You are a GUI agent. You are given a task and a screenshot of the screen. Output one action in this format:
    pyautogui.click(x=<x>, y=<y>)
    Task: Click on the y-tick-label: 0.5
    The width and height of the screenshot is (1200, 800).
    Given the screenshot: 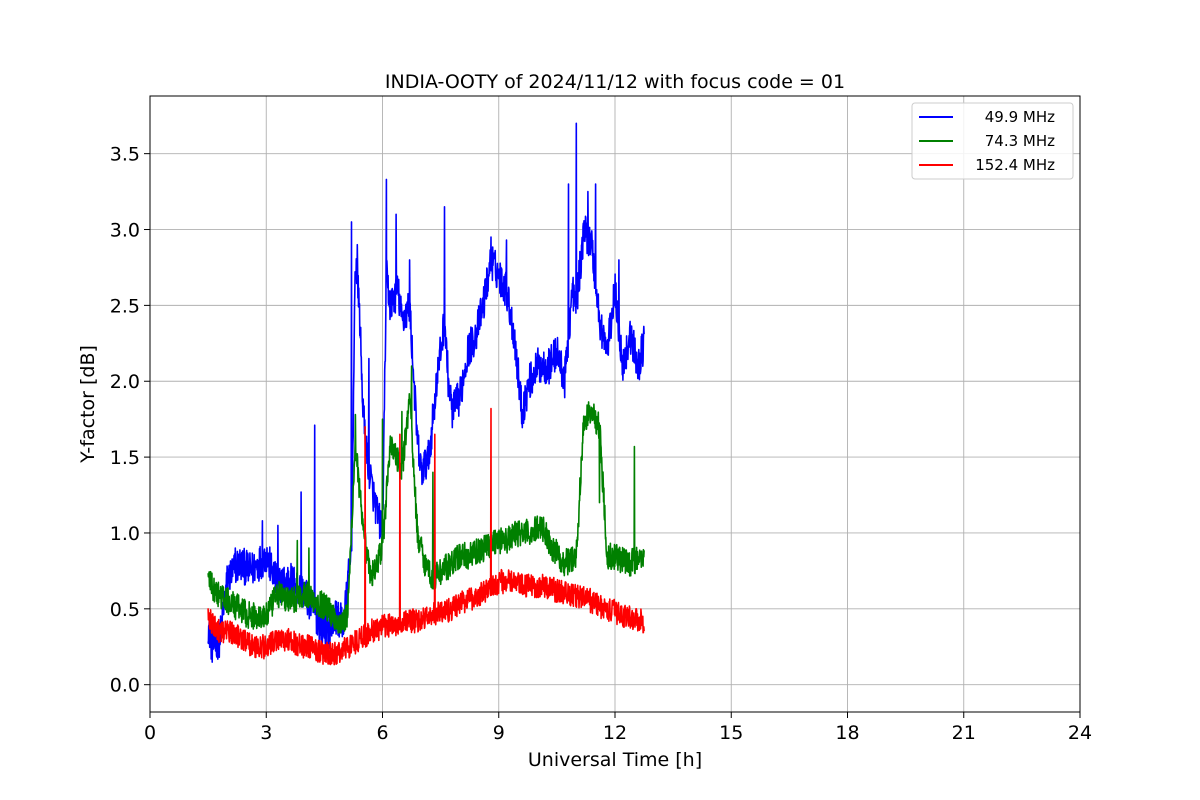 What is the action you would take?
    pyautogui.click(x=125, y=610)
    